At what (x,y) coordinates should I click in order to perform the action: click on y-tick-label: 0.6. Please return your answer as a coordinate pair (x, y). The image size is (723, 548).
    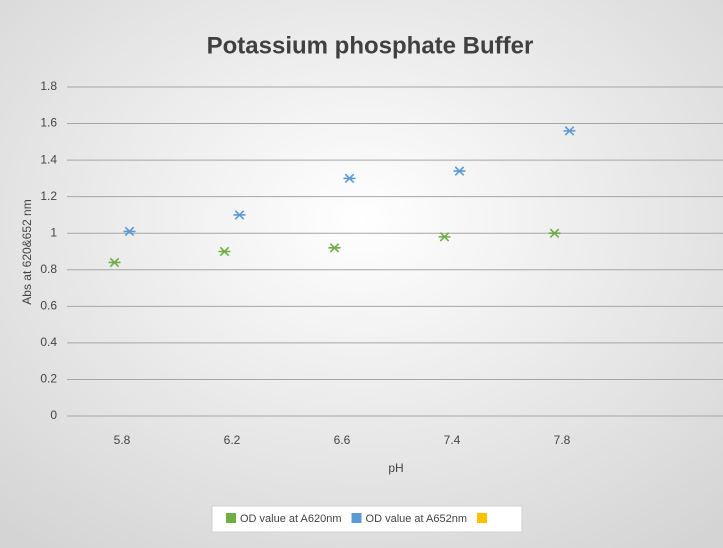
    Looking at the image, I should click on (48, 306).